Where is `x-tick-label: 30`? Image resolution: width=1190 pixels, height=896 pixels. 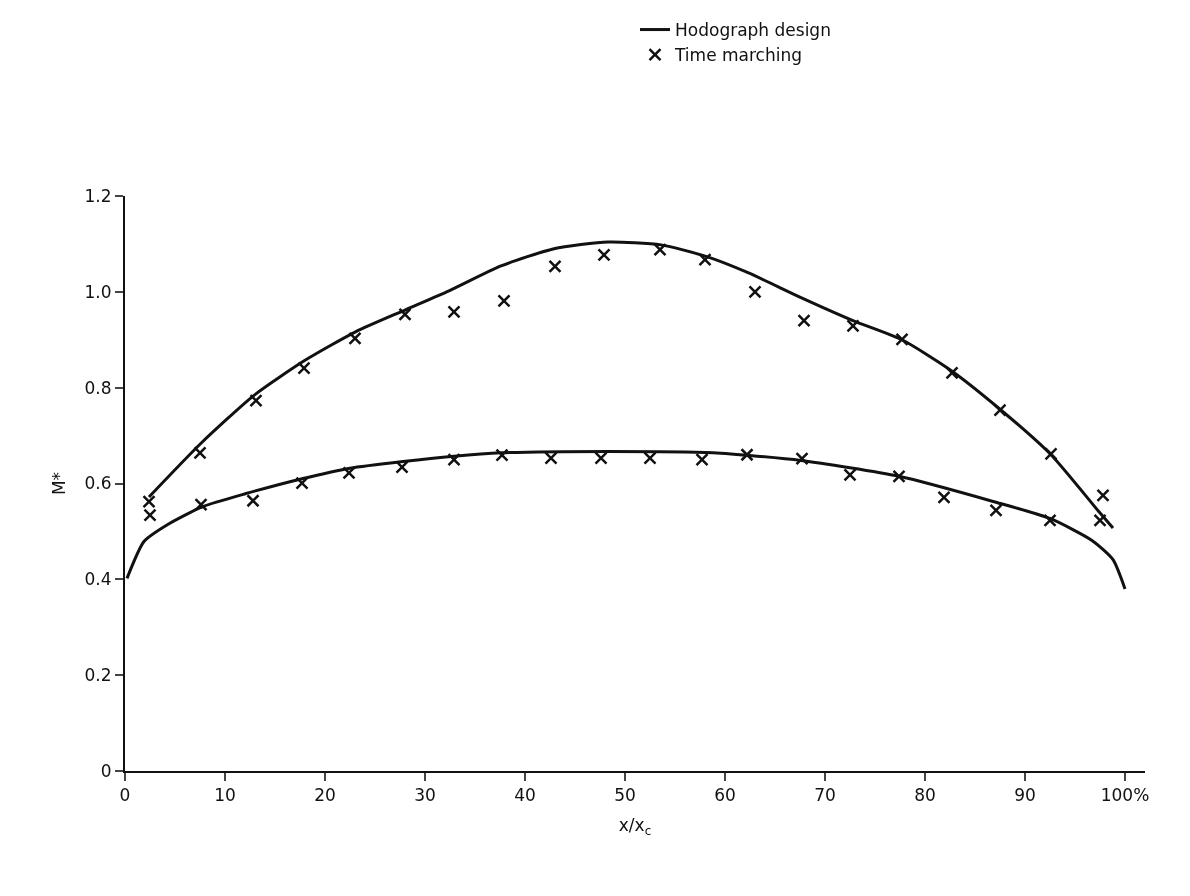 x-tick-label: 30 is located at coordinates (425, 795).